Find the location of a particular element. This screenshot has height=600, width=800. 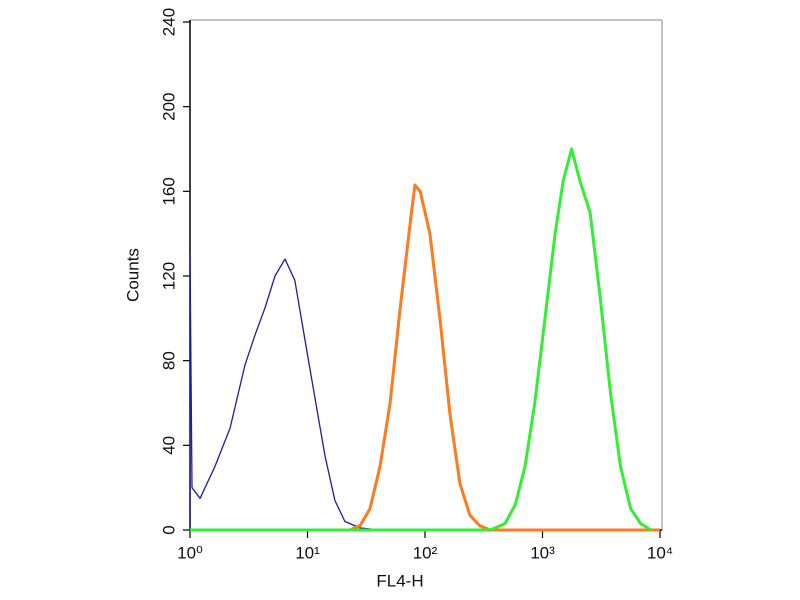

histogram-line is located at coordinates (285, 392).